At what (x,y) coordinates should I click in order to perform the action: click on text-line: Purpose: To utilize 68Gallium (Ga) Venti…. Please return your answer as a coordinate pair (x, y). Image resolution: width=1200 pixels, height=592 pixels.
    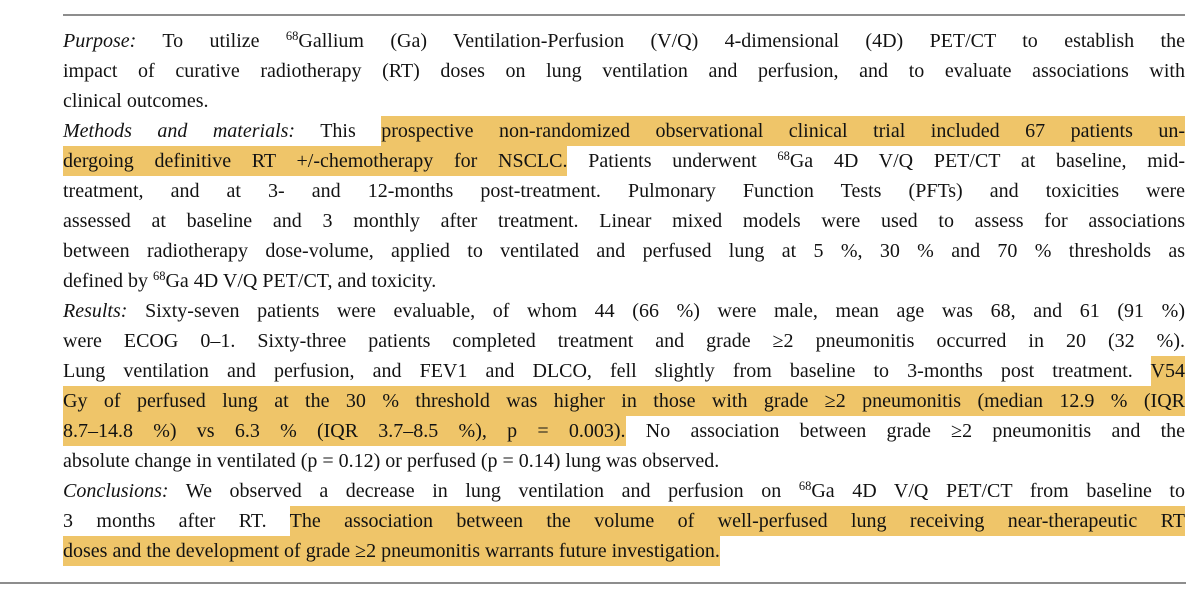
    Looking at the image, I should click on (624, 41).